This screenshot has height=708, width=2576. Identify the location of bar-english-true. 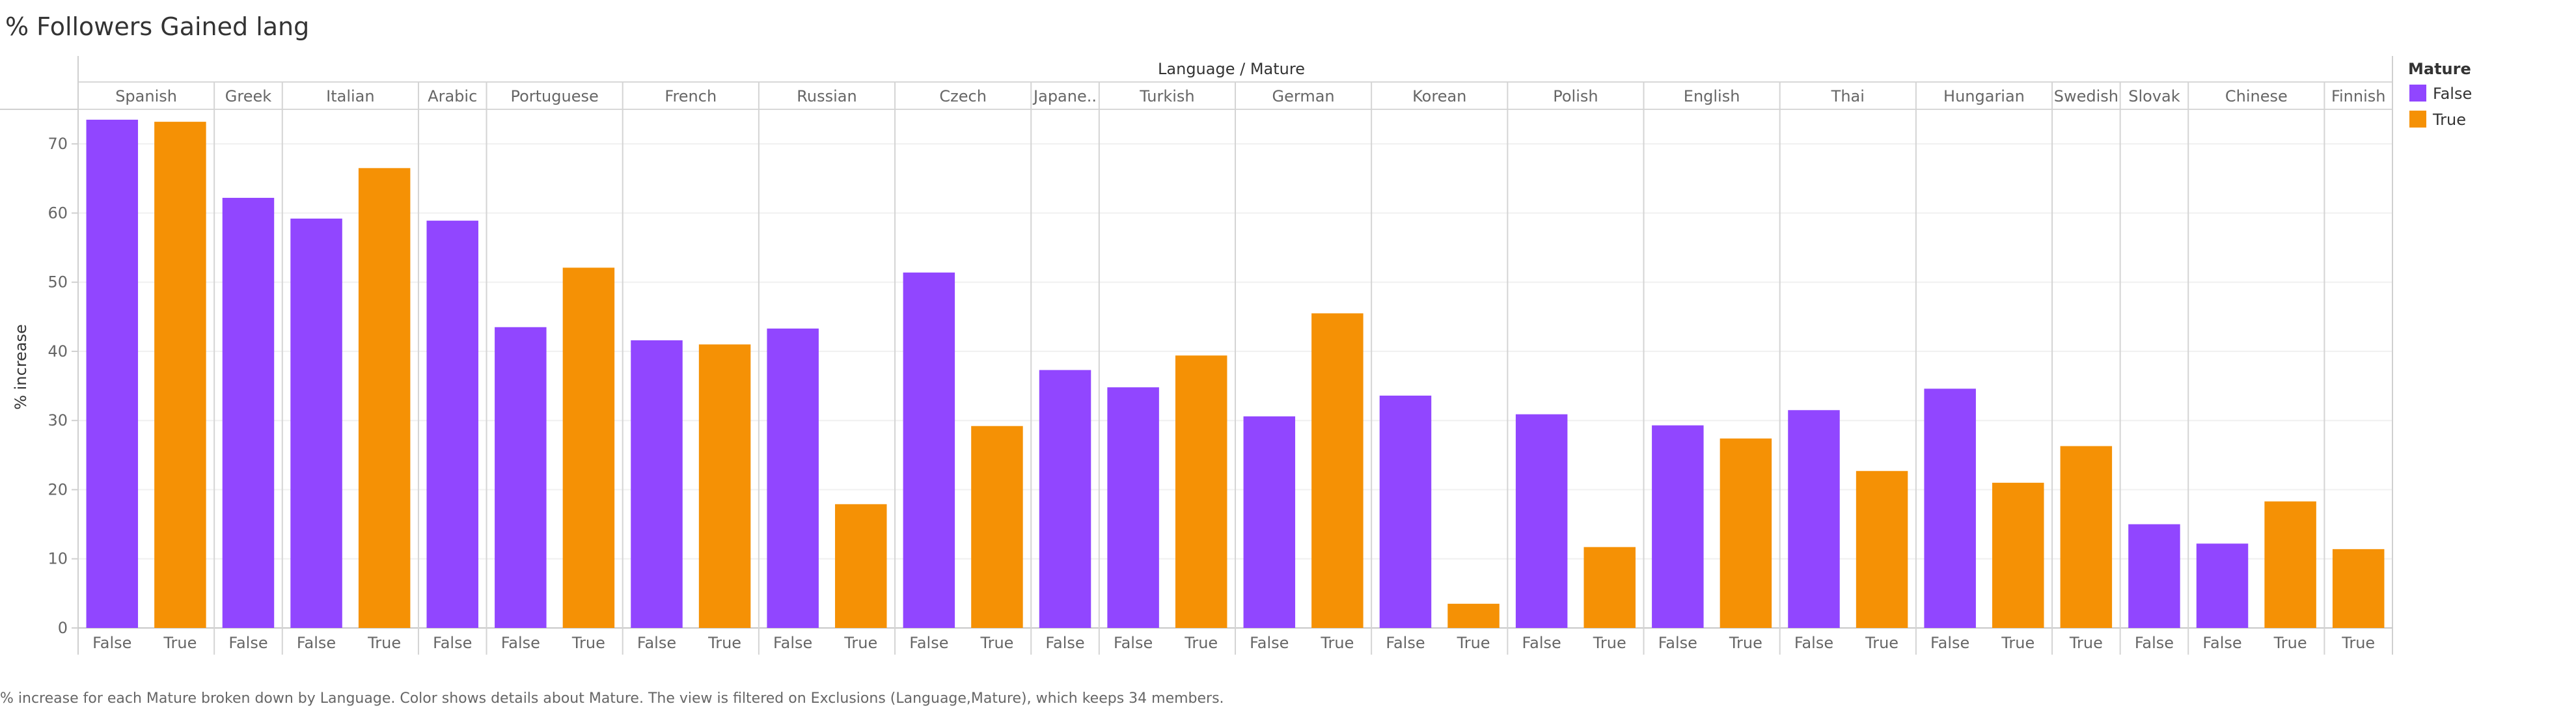
(1746, 533).